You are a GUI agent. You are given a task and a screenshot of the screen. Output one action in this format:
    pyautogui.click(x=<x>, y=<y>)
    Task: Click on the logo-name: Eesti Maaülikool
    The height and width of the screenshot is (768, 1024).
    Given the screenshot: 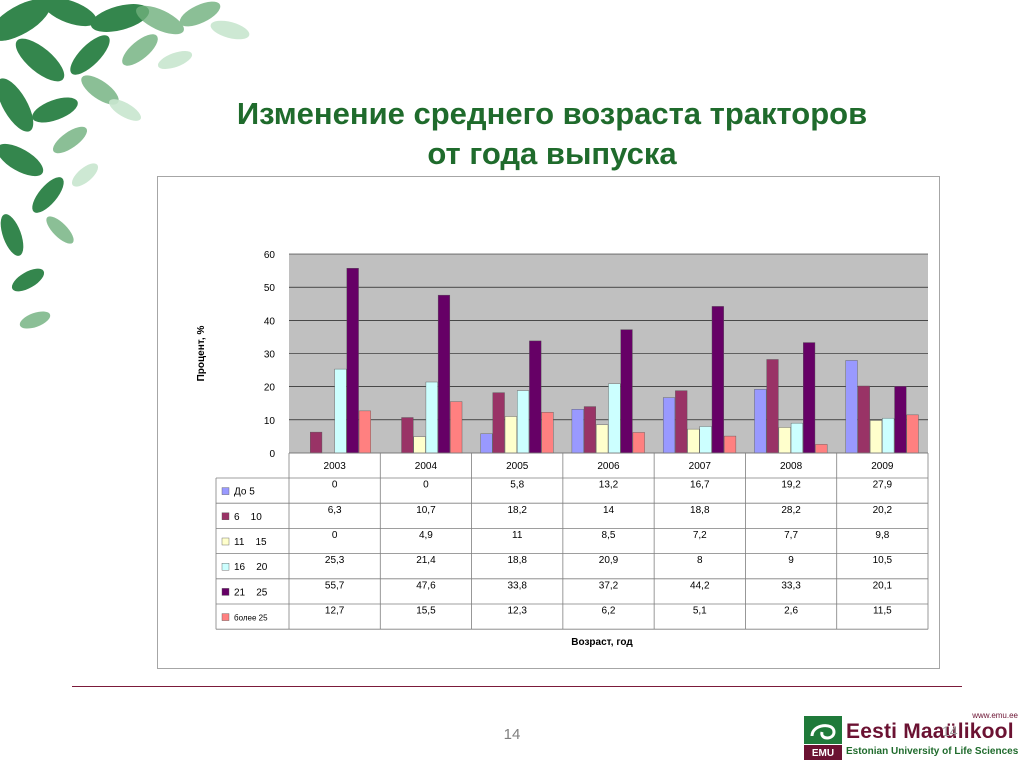 What is the action you would take?
    pyautogui.click(x=930, y=731)
    